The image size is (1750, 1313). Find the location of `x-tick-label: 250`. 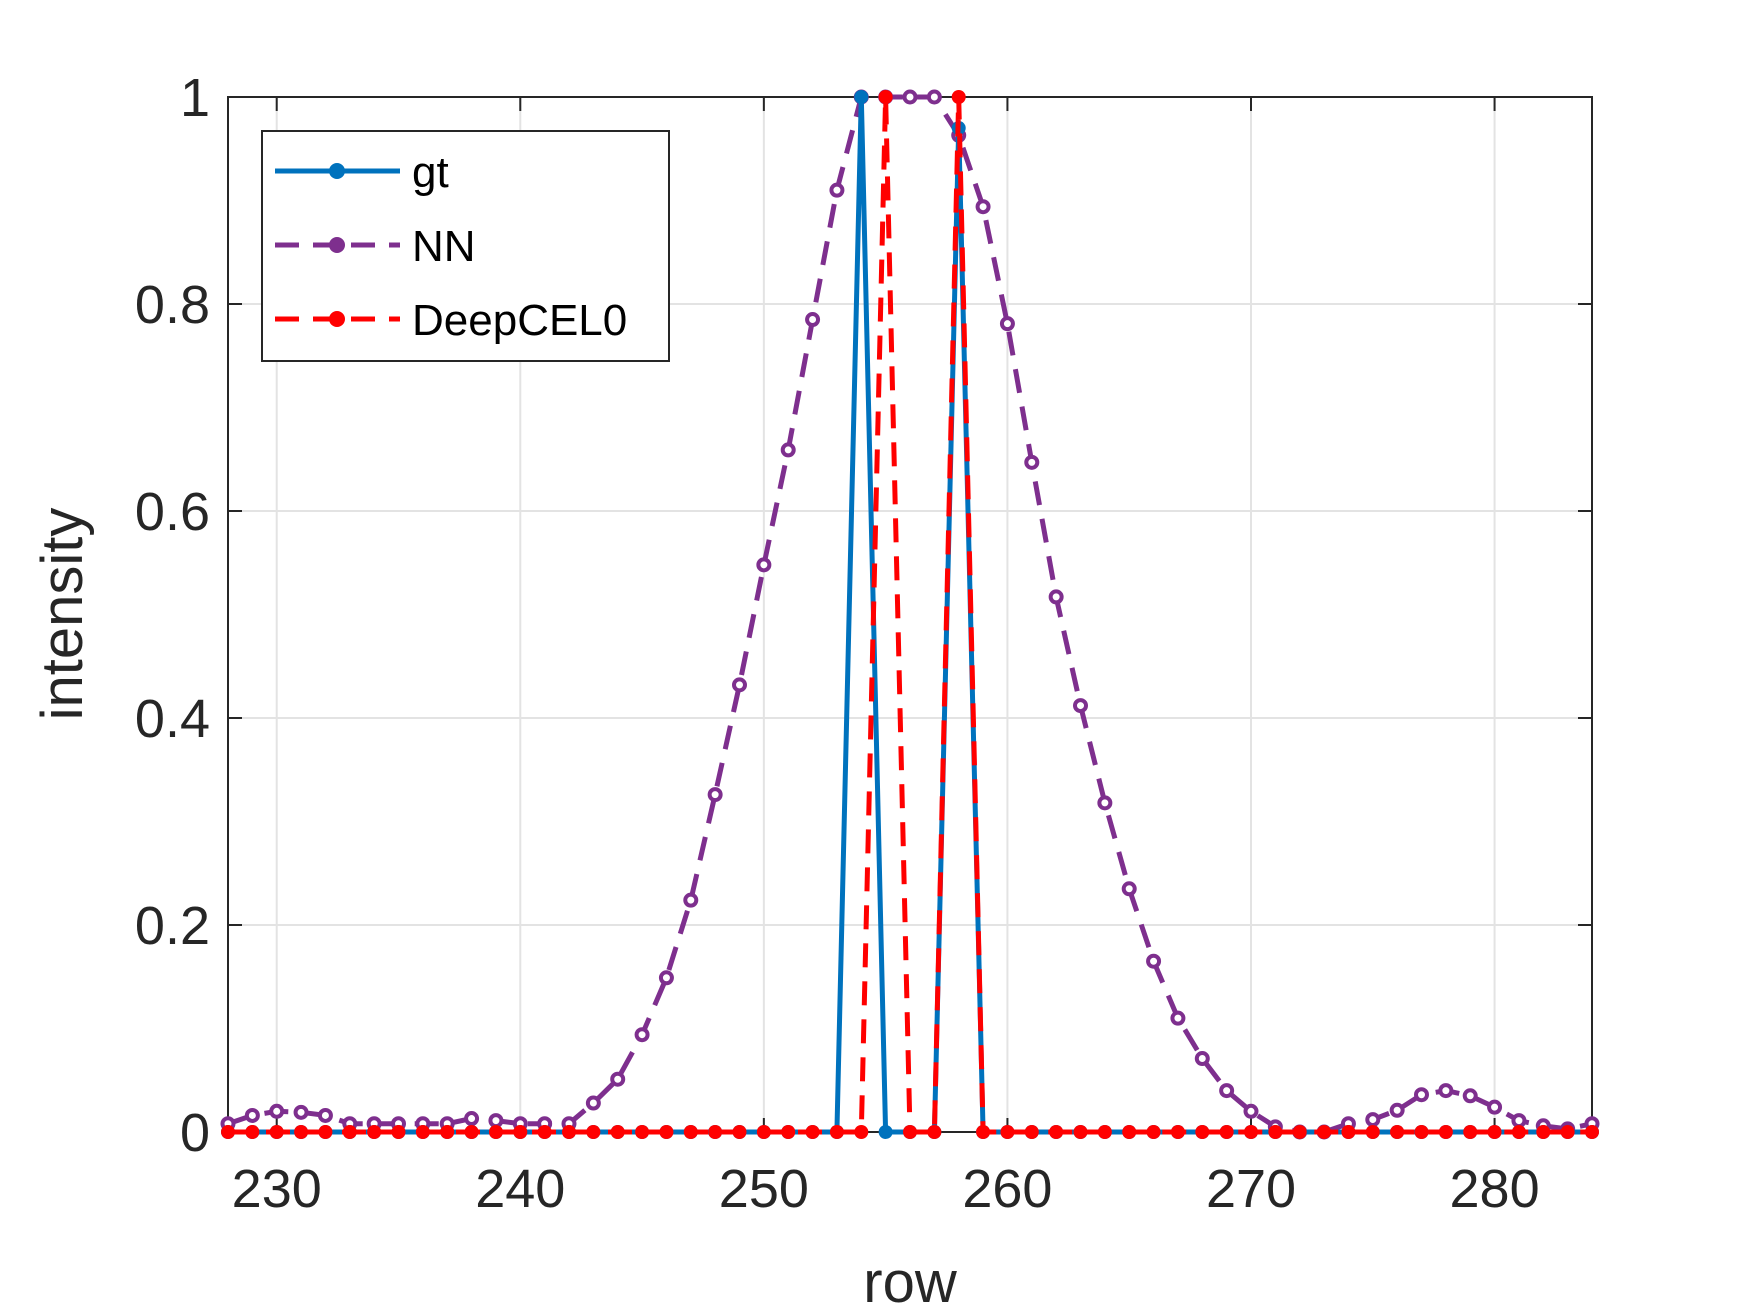

x-tick-label: 250 is located at coordinates (764, 1189).